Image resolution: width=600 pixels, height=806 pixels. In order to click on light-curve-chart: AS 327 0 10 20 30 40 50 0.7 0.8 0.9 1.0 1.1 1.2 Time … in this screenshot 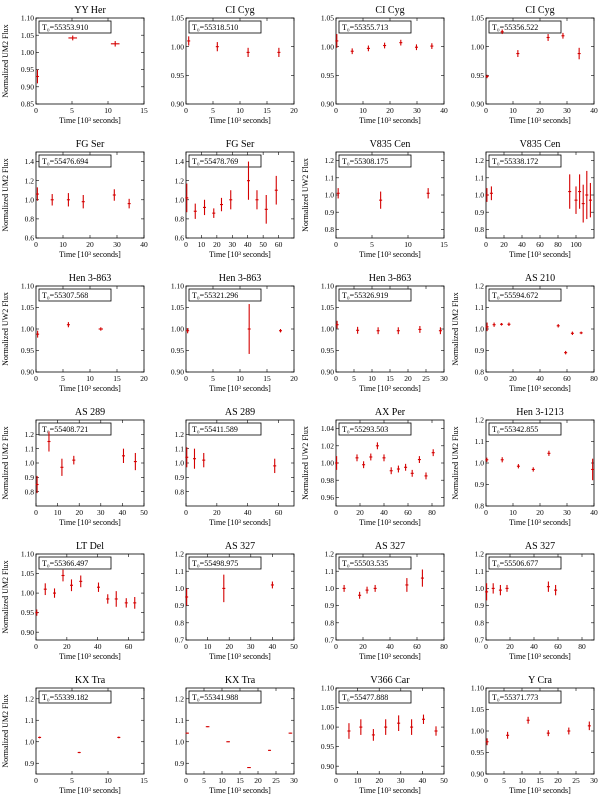, I will do `click(236, 601)`.